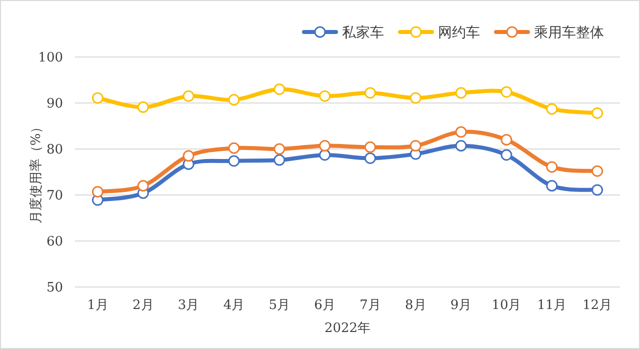  What do you see at coordinates (415, 305) in the screenshot?
I see `x-tick-label: 8月` at bounding box center [415, 305].